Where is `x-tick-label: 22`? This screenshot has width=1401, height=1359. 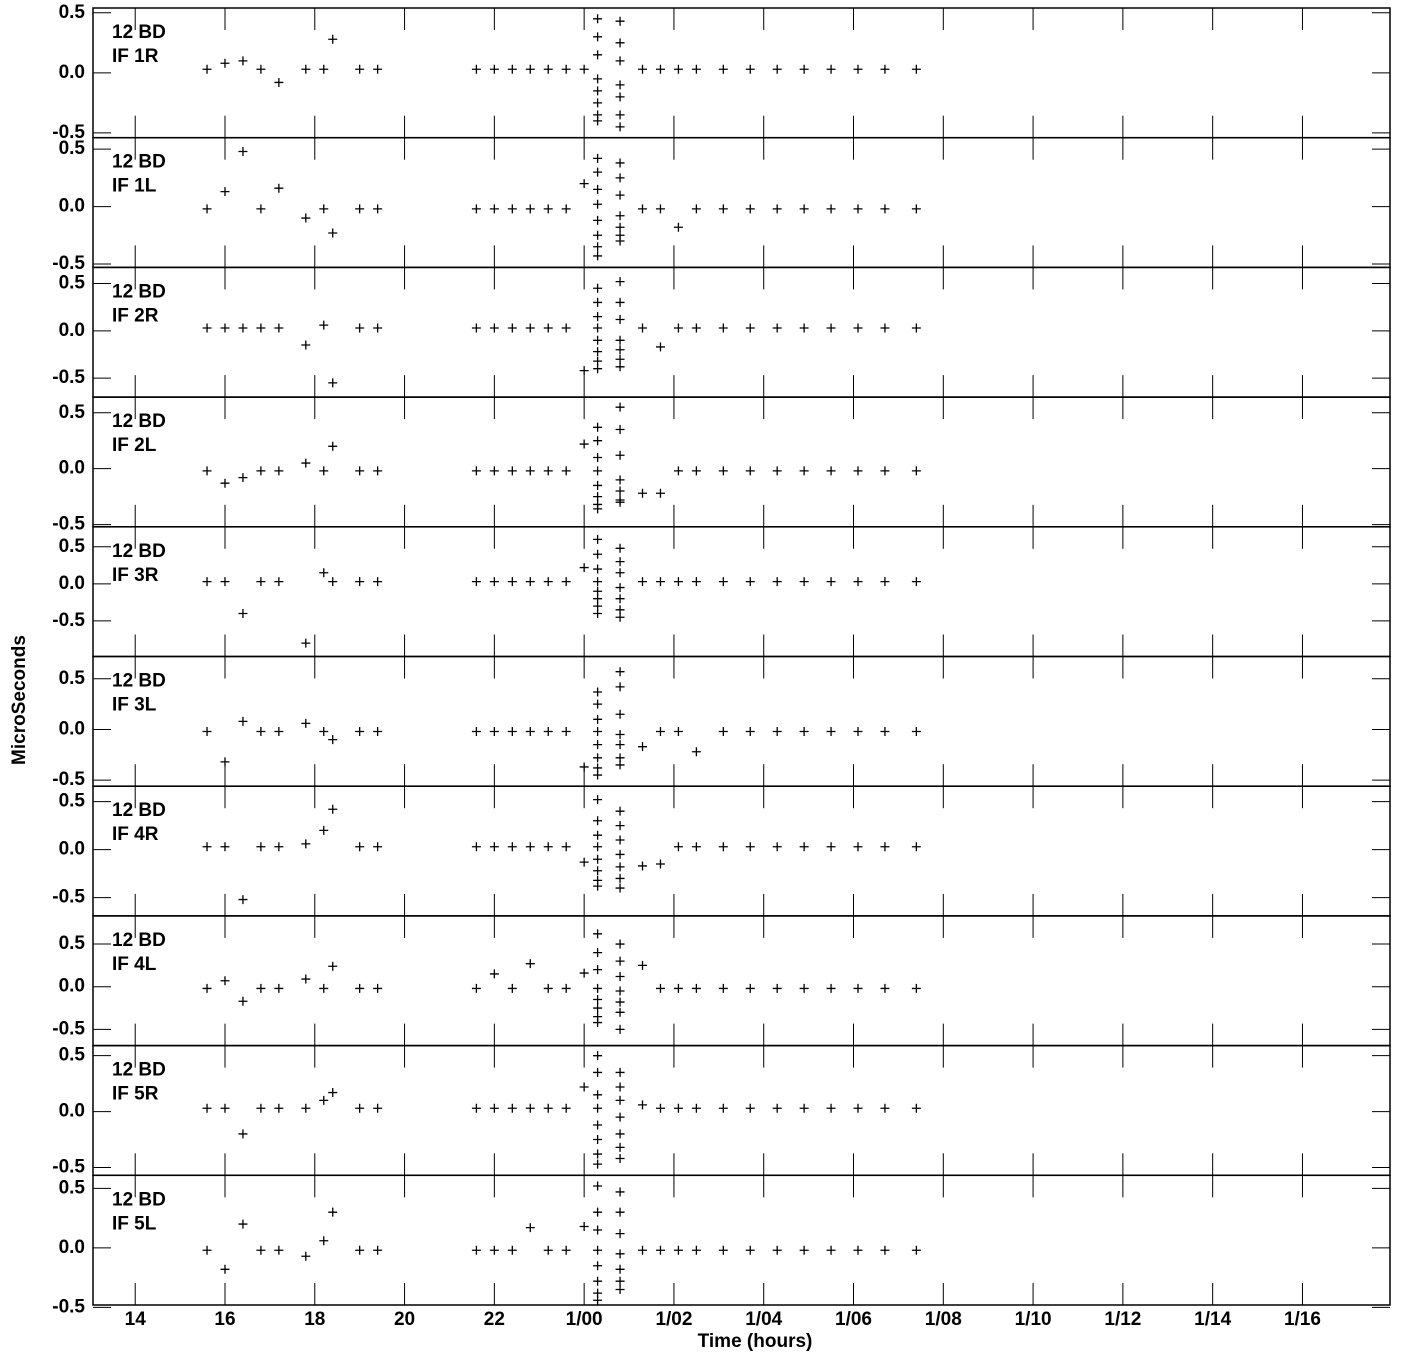 x-tick-label: 22 is located at coordinates (494, 1319).